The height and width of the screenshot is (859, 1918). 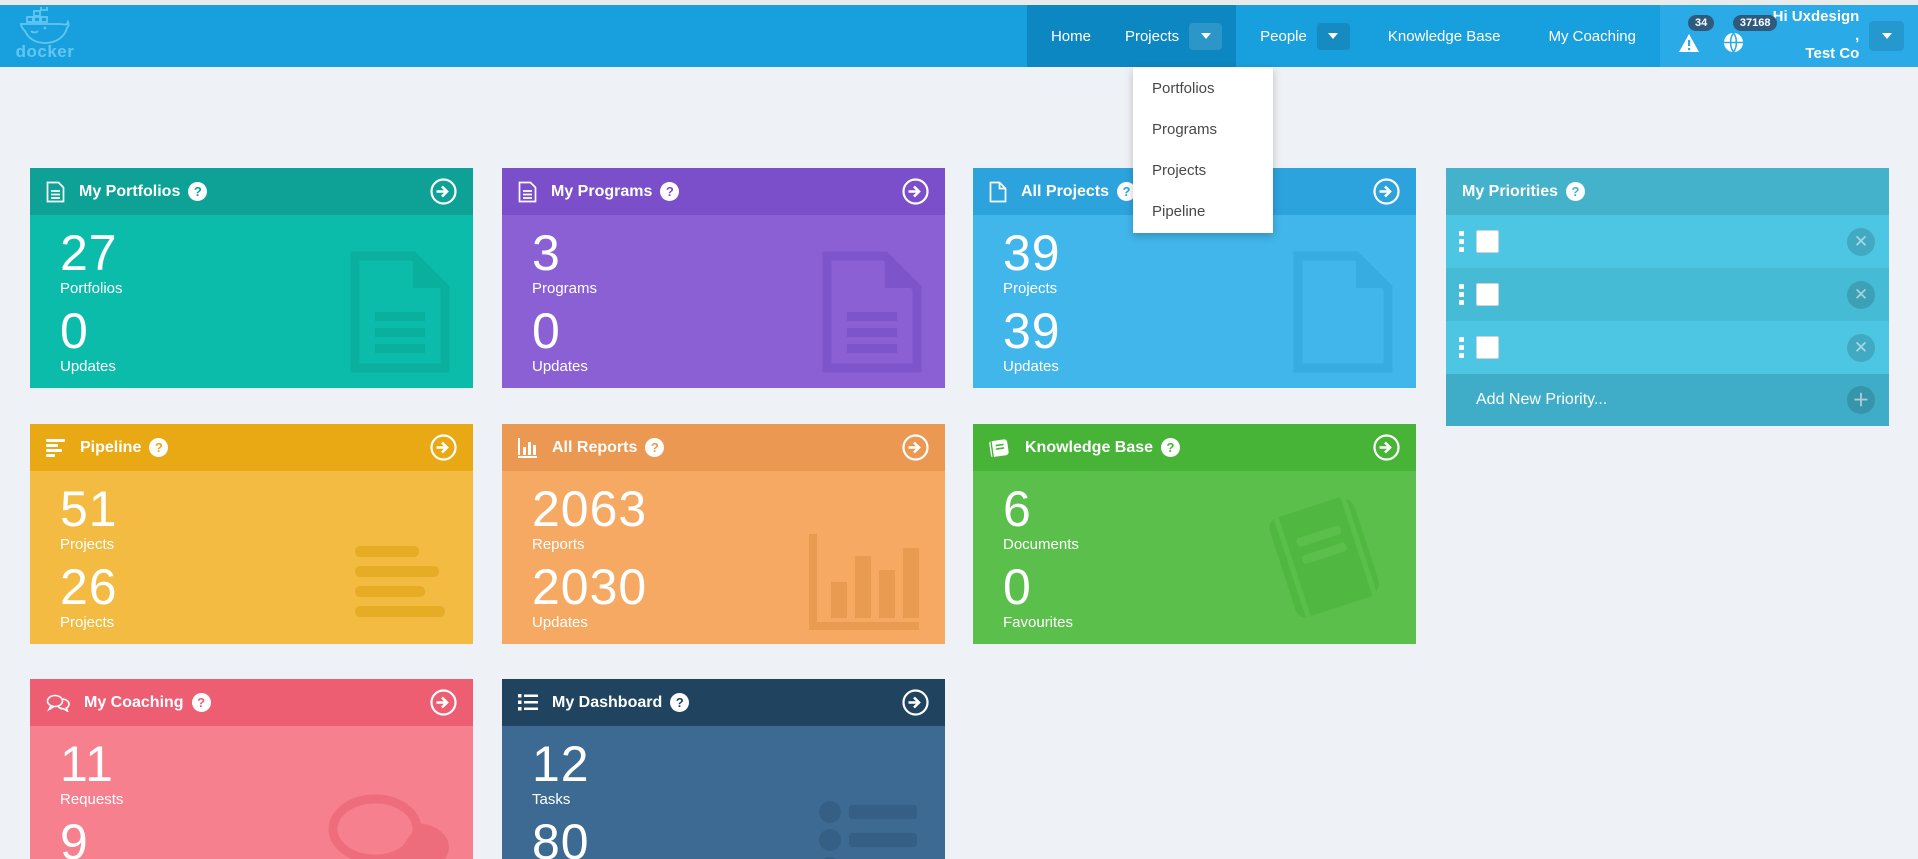 What do you see at coordinates (92, 799) in the screenshot?
I see `stat-label: Requests` at bounding box center [92, 799].